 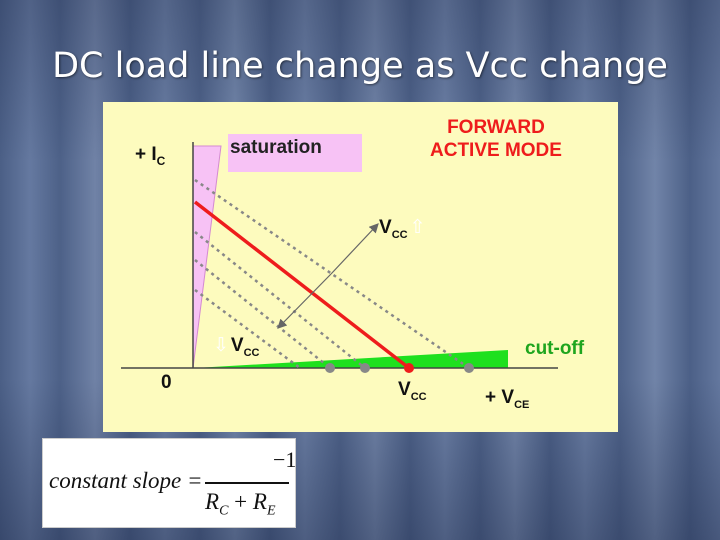 I want to click on fraction-bar, so click(x=247, y=483).